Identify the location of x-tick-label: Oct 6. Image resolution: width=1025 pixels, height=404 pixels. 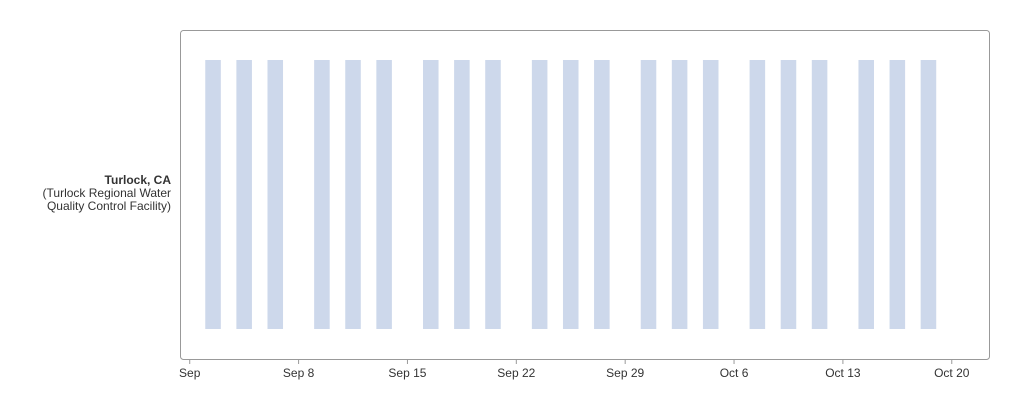
(734, 373).